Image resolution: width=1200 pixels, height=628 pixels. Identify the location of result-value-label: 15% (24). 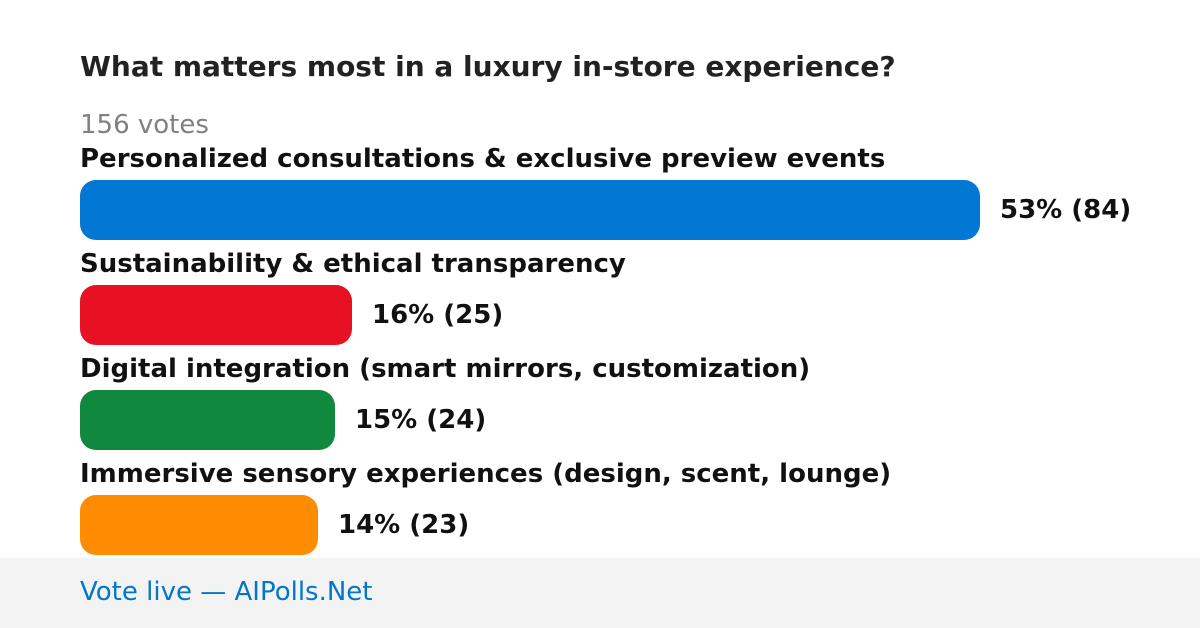
(421, 420).